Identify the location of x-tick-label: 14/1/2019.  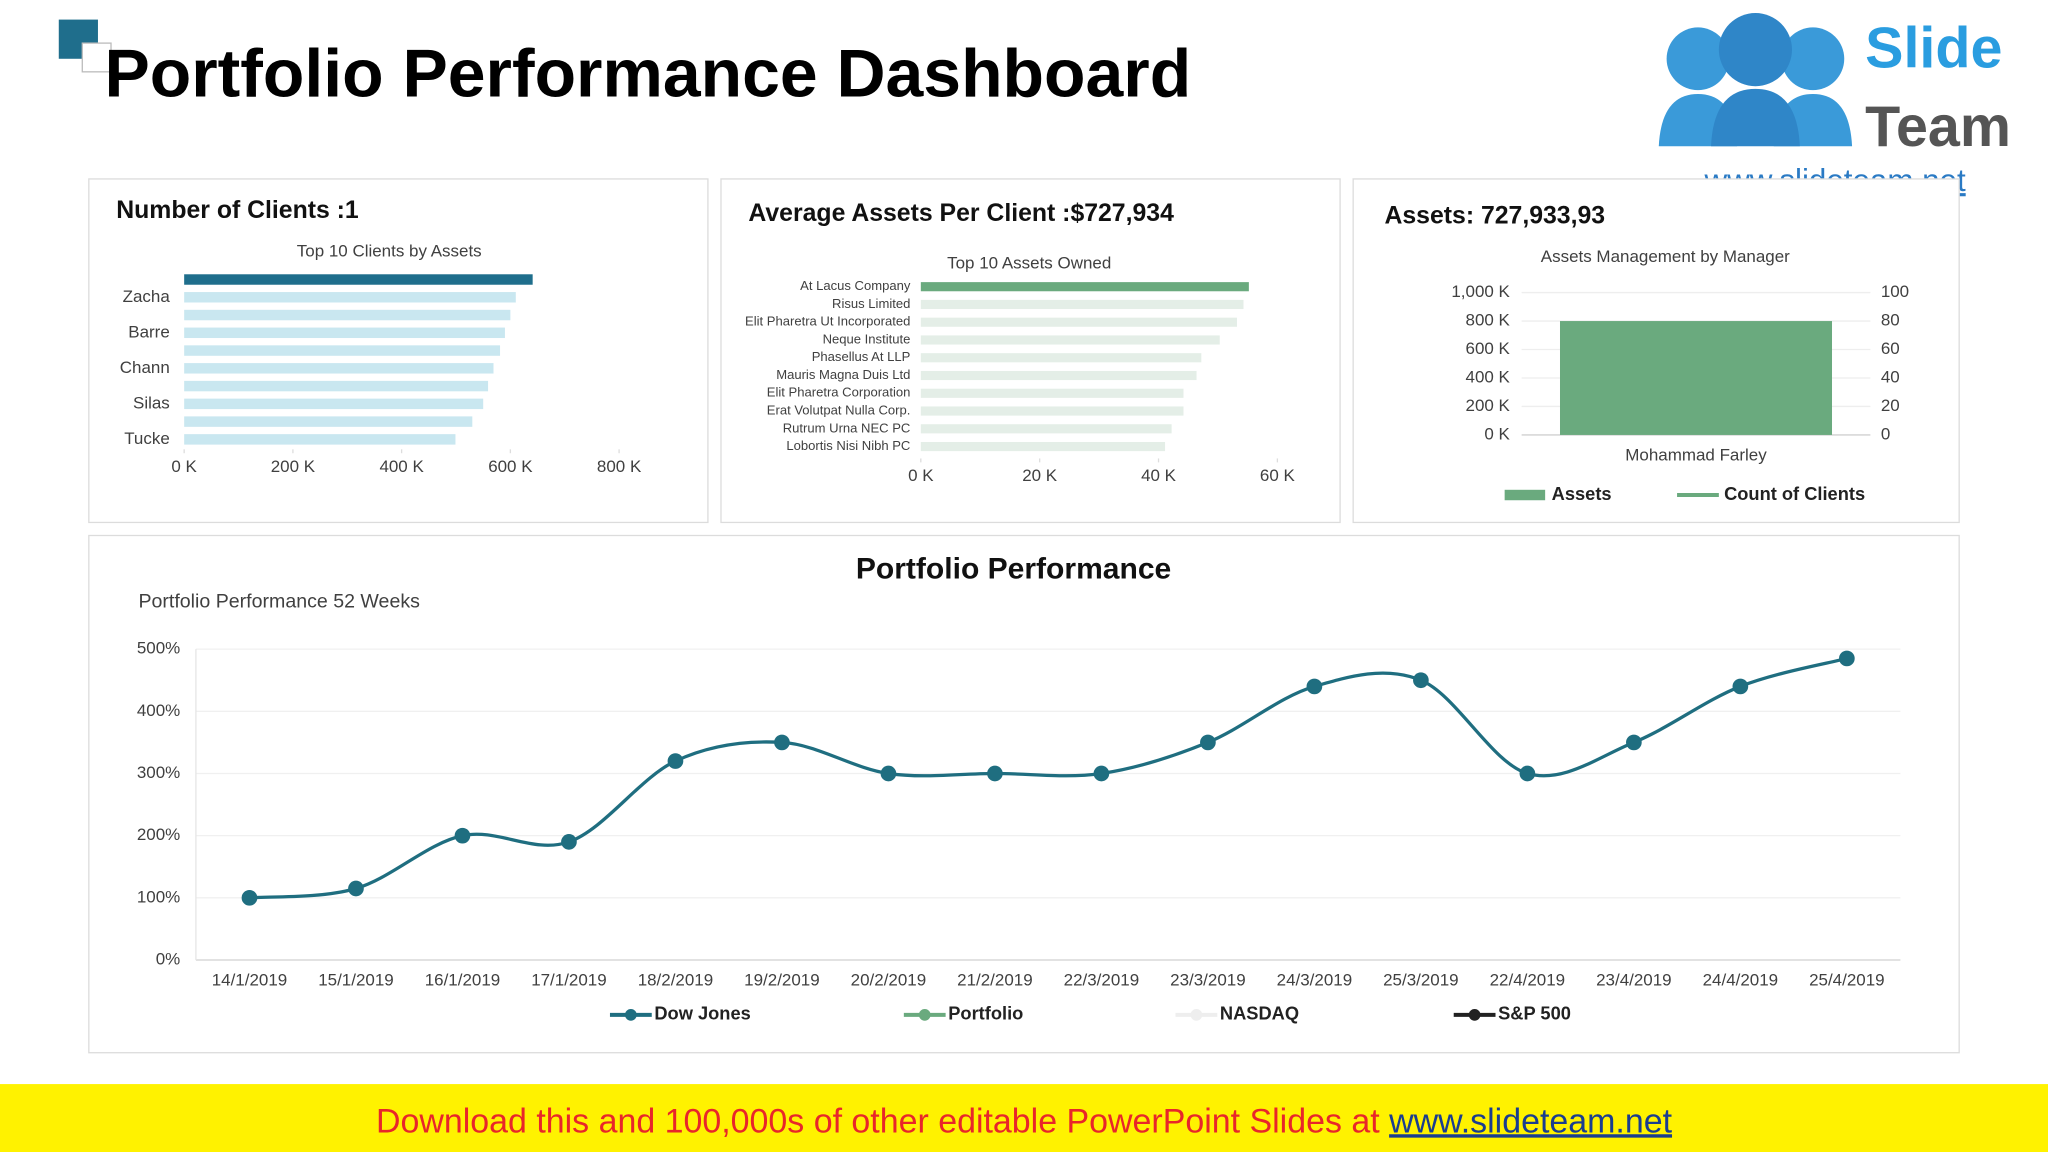
(250, 979).